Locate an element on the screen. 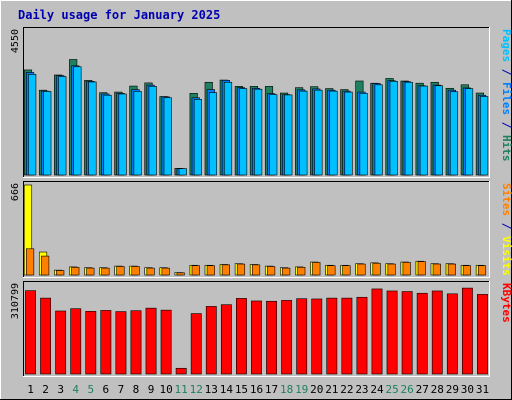 The width and height of the screenshot is (512, 400). visits-sites-bar-sites-day-20: Sites 20: 93 is located at coordinates (316, 269).